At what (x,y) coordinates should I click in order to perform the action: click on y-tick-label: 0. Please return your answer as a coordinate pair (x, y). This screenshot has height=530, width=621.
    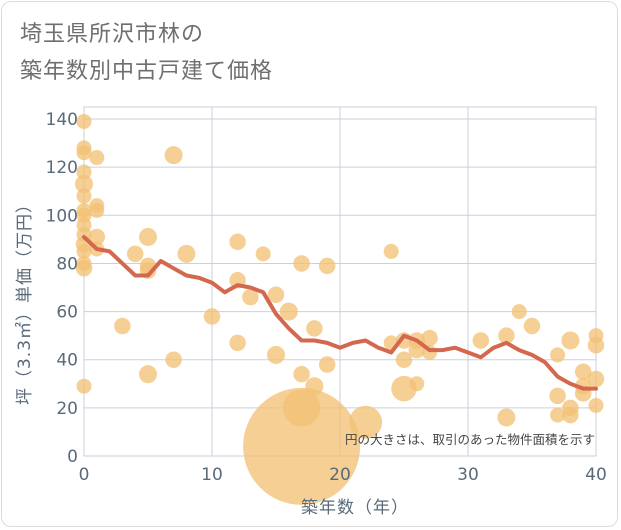
    Looking at the image, I should click on (72, 457).